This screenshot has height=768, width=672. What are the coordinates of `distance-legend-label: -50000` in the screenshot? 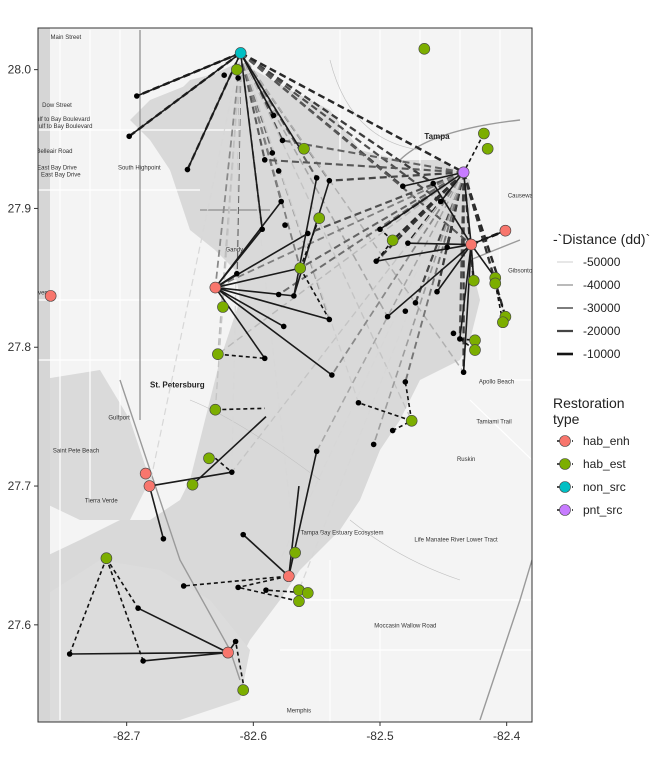 It's located at (602, 262).